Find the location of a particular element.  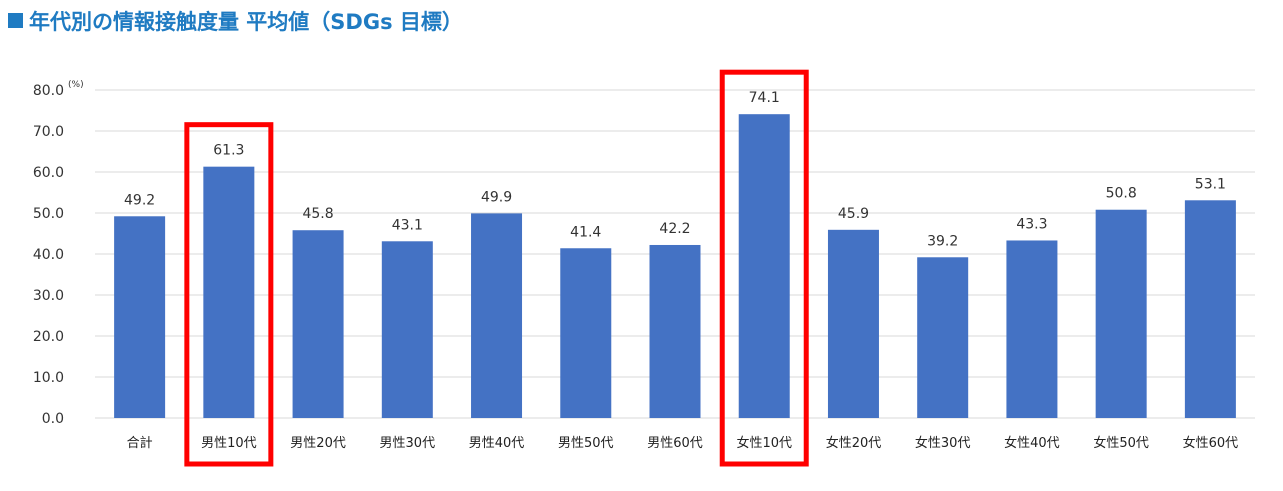

y-tick-label: 50.0 is located at coordinates (48, 214).